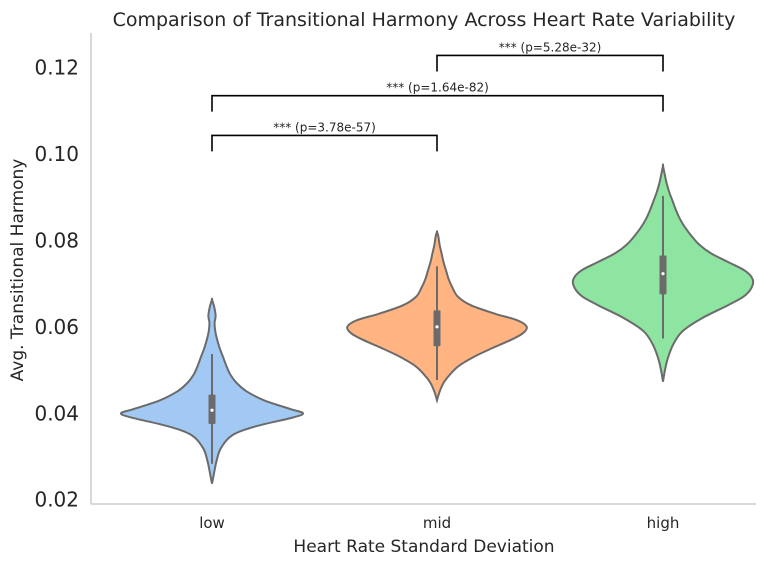 Image resolution: width=766 pixels, height=566 pixels. I want to click on y-tick-label: 0.06, so click(56, 327).